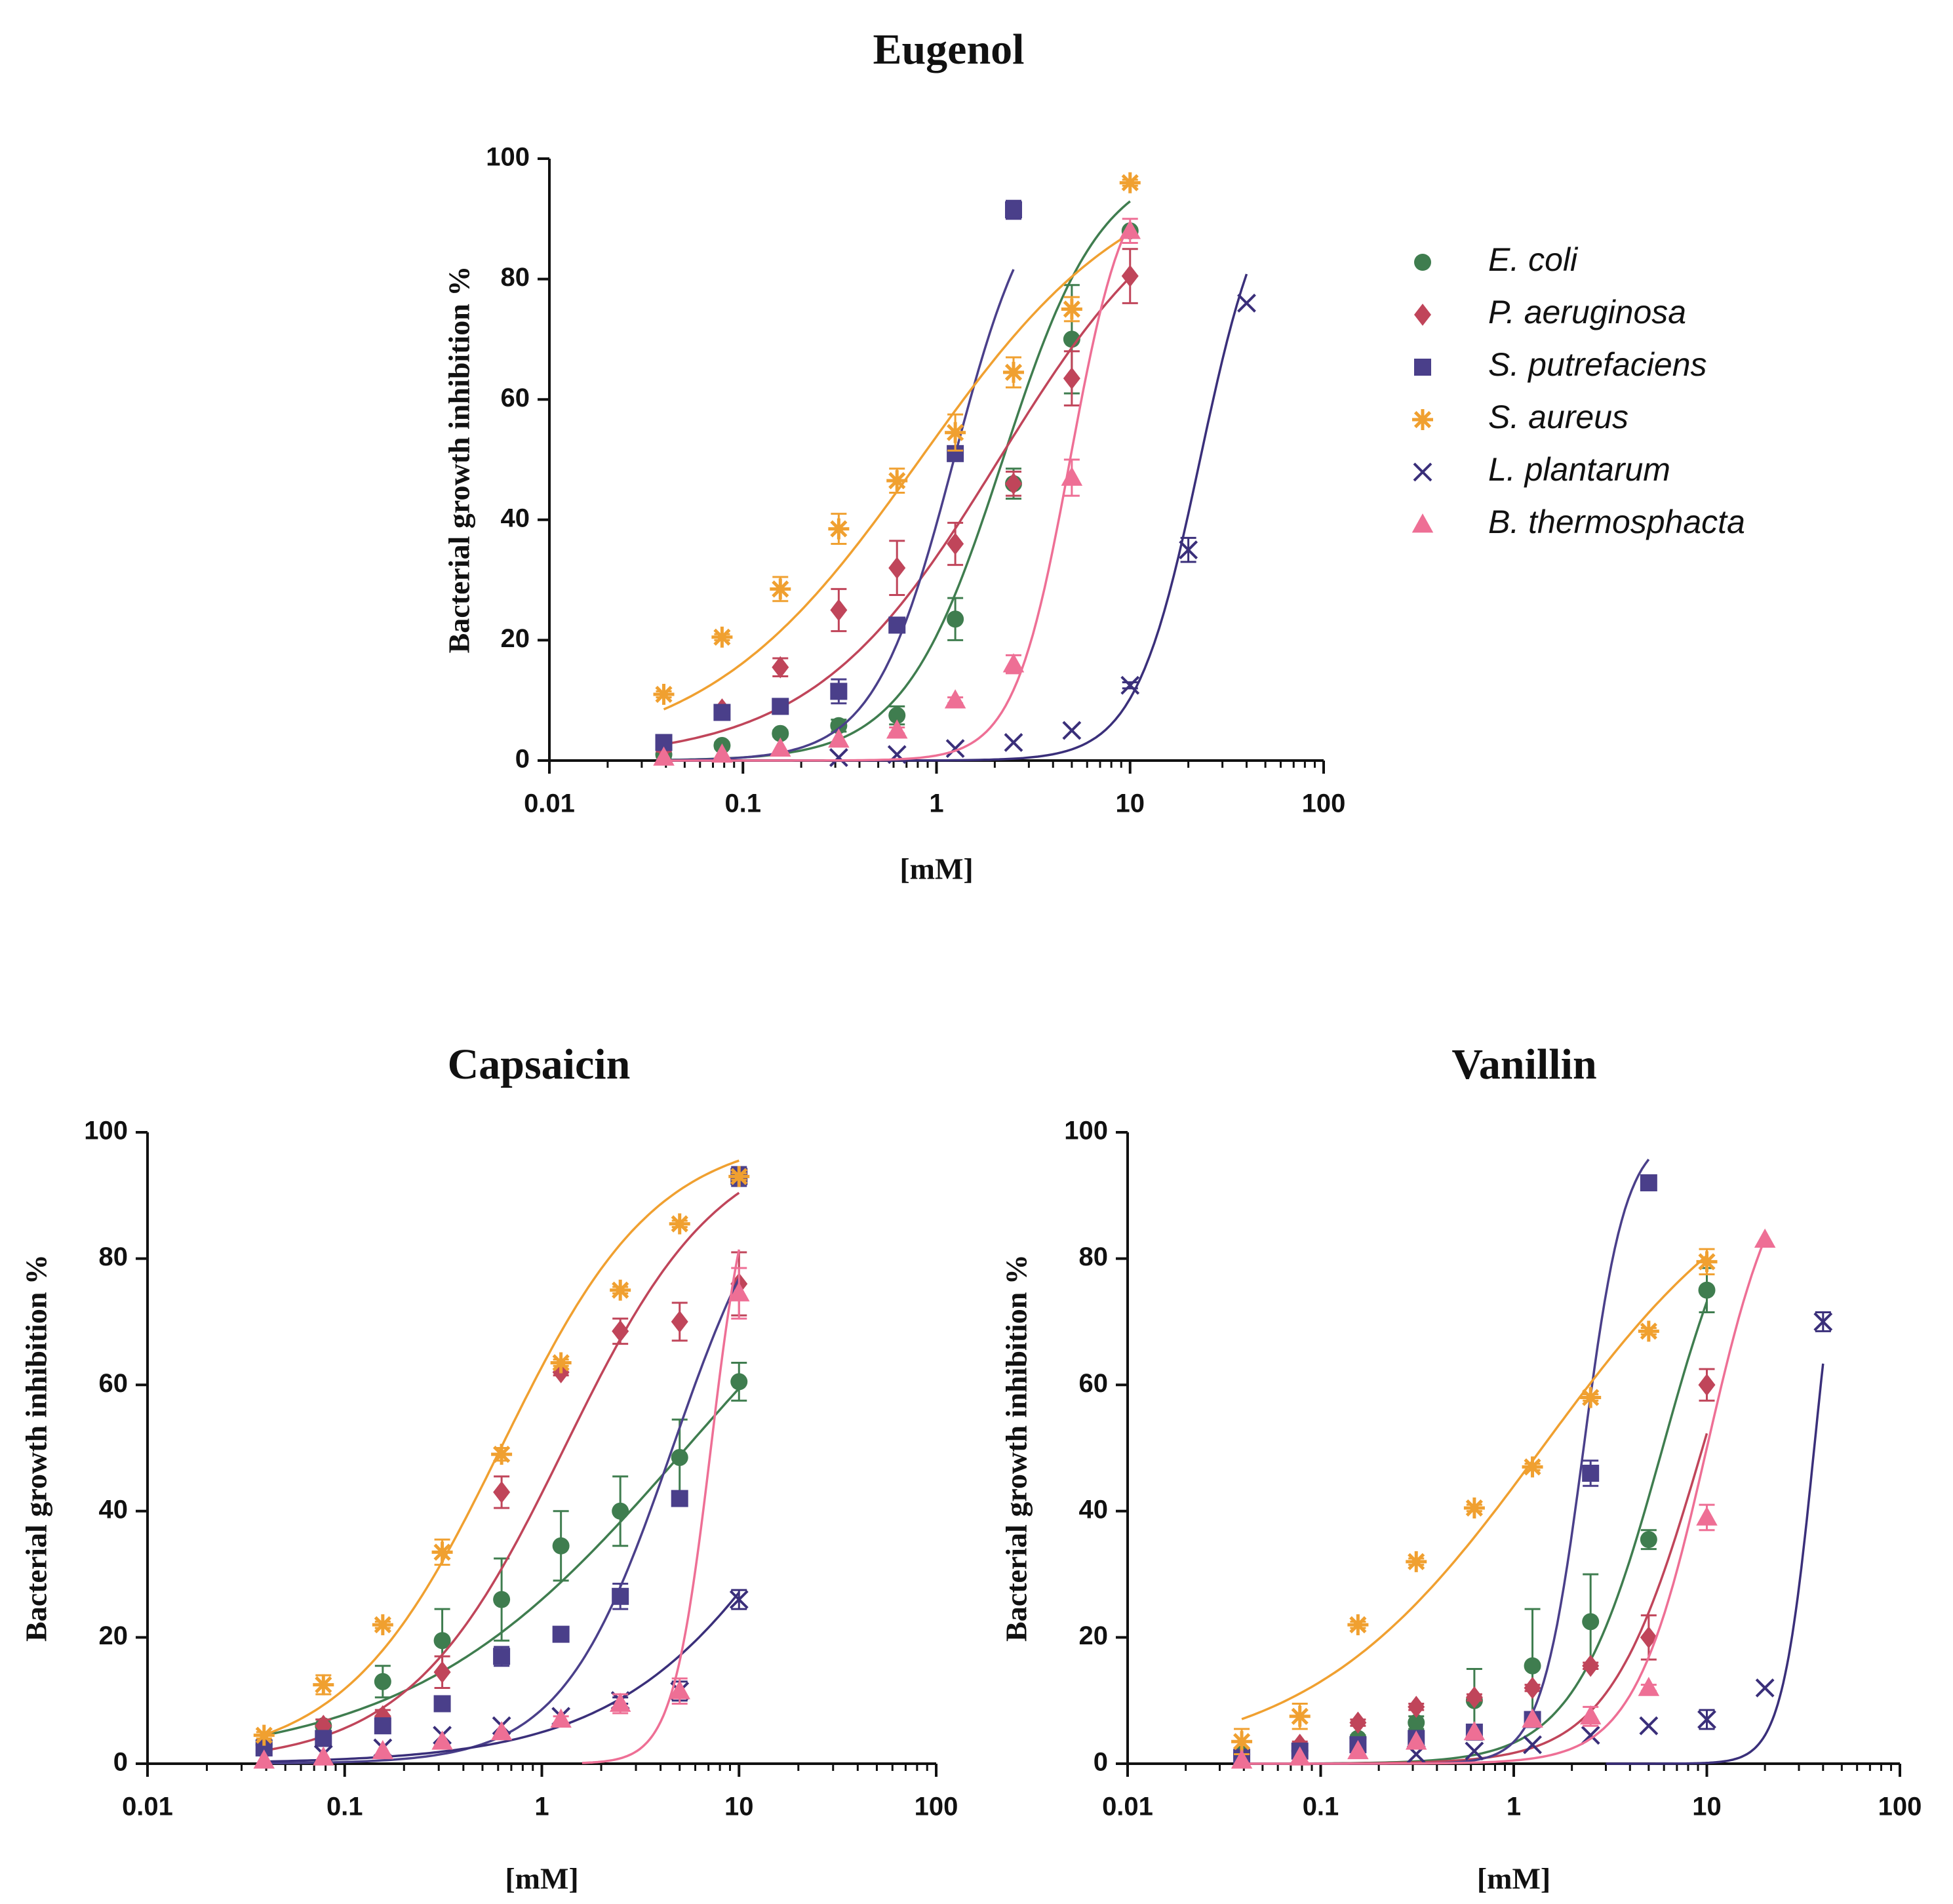 Image resolution: width=1953 pixels, height=1904 pixels. Describe the element at coordinates (1101, 1762) in the screenshot. I see `y-tick-label: 0` at that location.